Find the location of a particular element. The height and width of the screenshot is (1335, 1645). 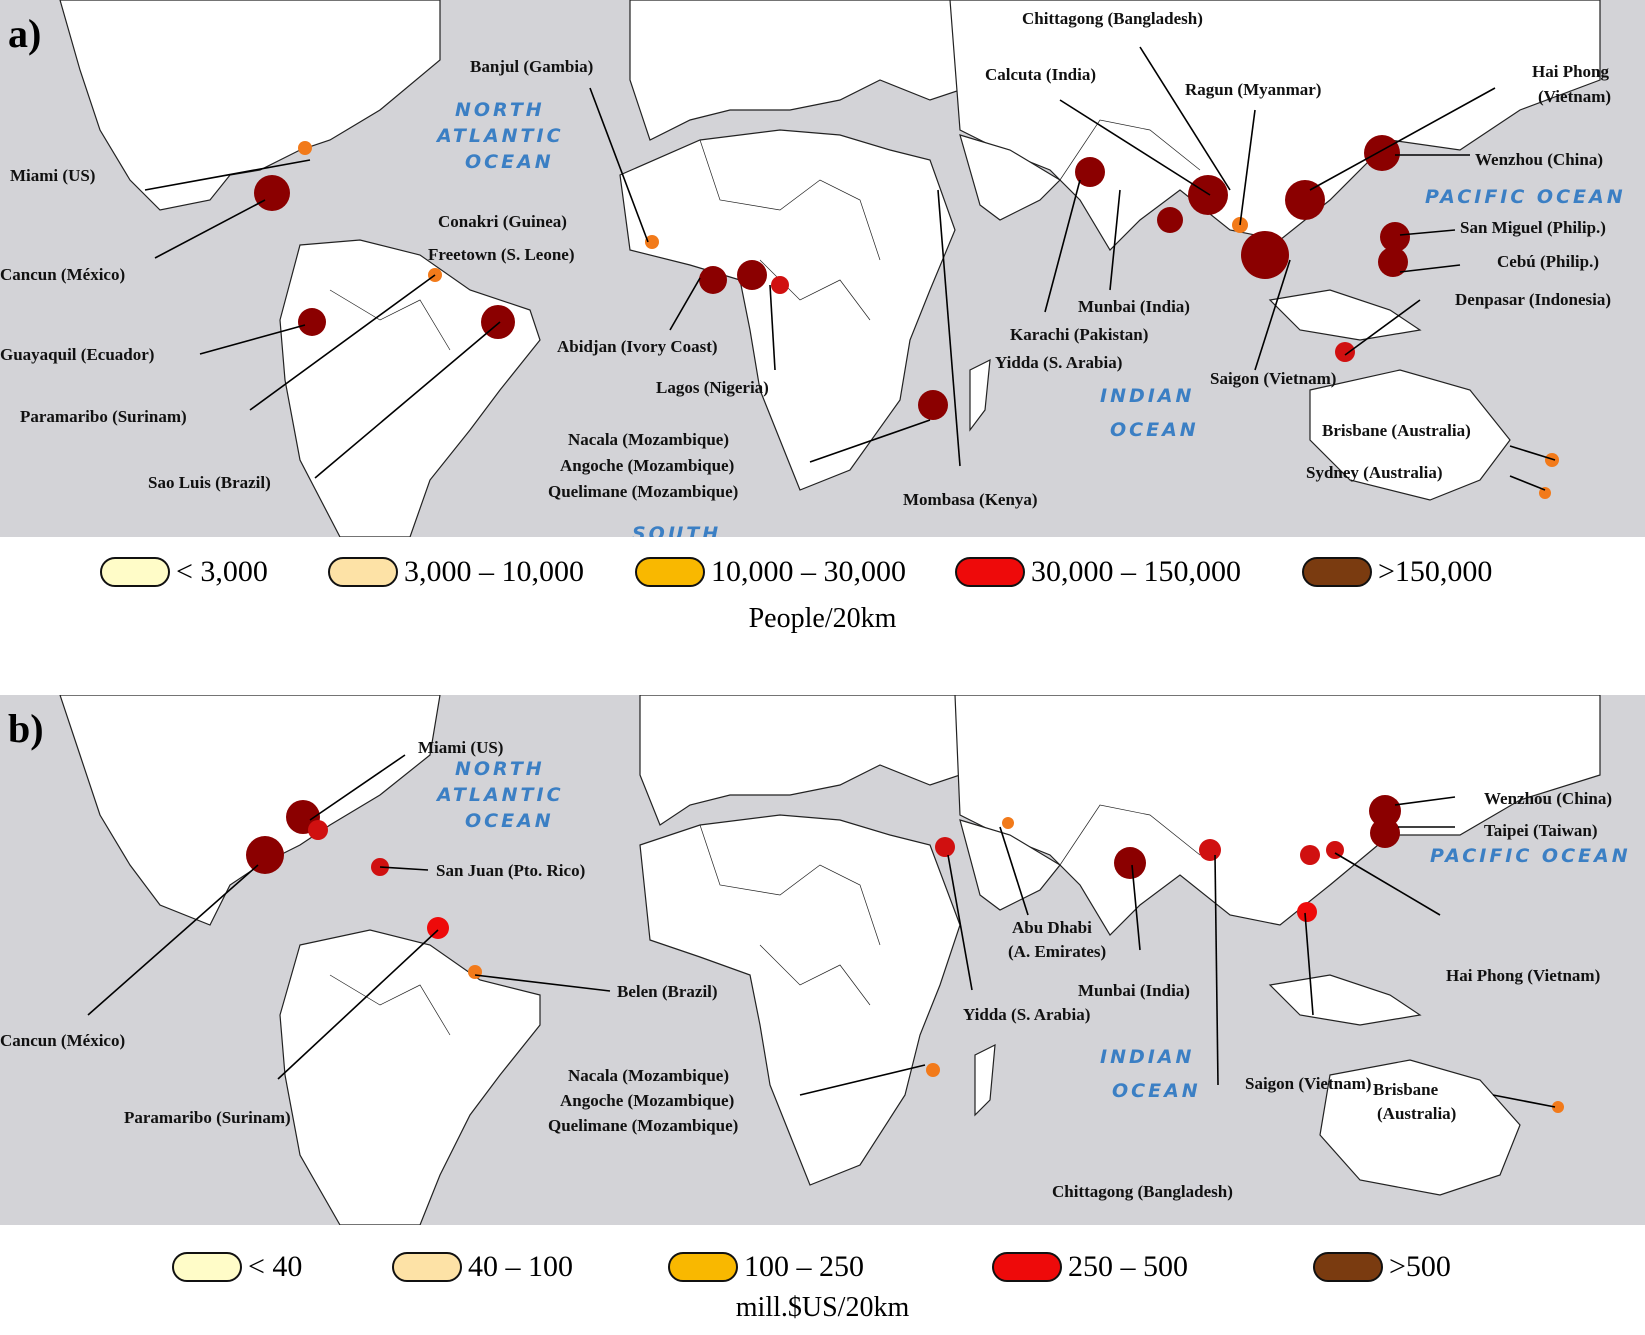

legend-b: < 40 40 – 100 100 – 250 250 – 500 >500 is located at coordinates (822, 1267).